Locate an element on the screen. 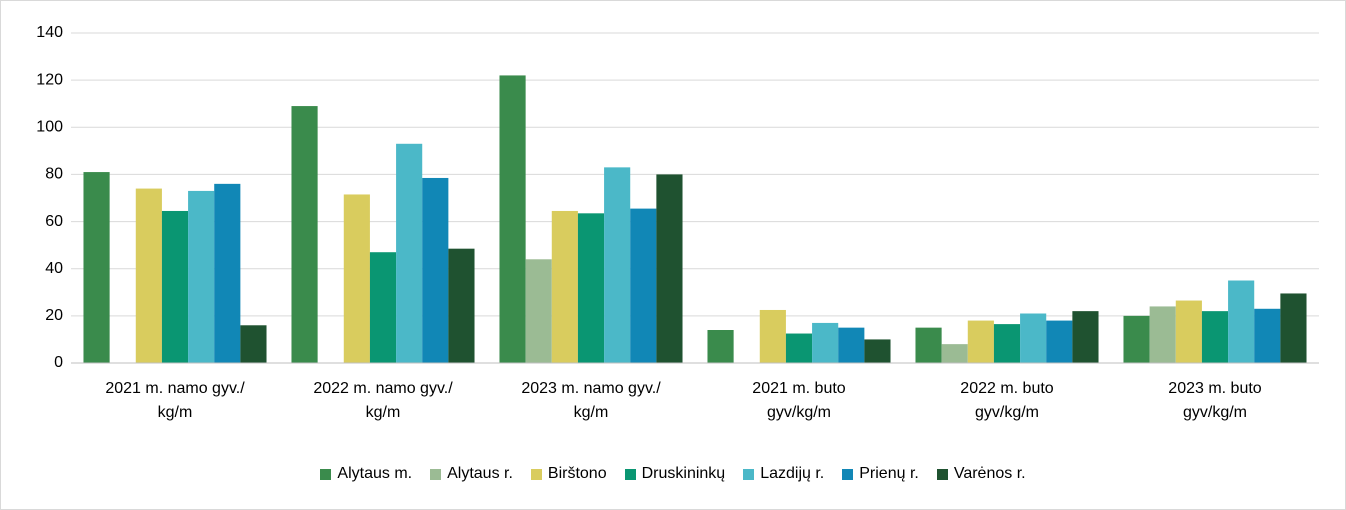 This screenshot has height=510, width=1346. x-tick-label: 2021 m. namo gyv./ kg/m is located at coordinates (175, 400).